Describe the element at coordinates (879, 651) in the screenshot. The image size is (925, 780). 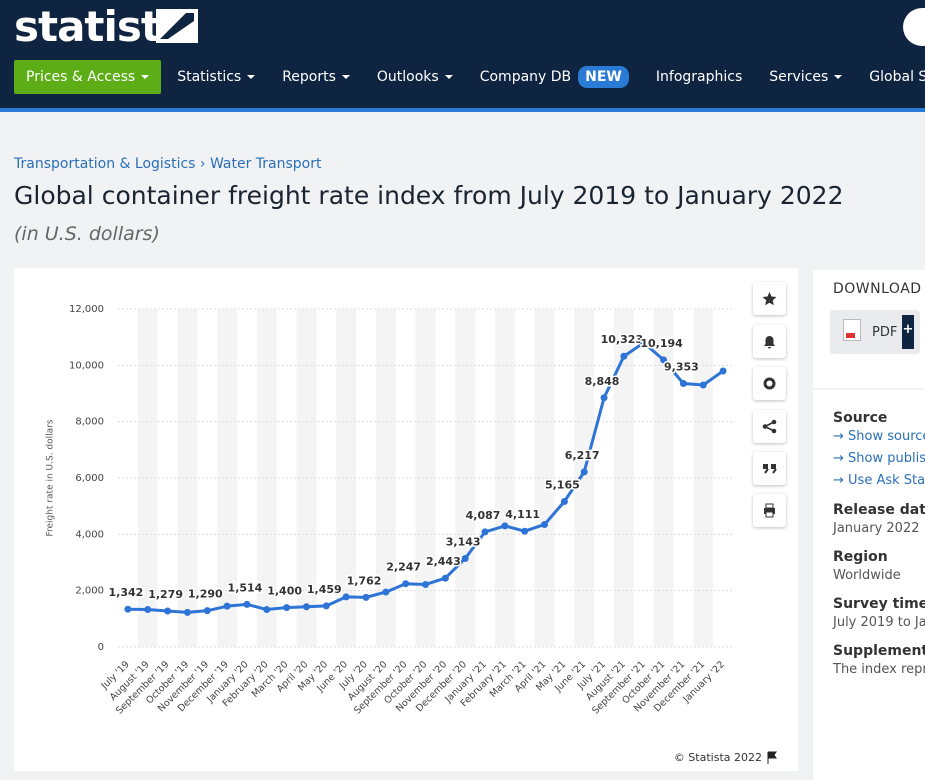
I see `info-heading: Supplementary notes` at that location.